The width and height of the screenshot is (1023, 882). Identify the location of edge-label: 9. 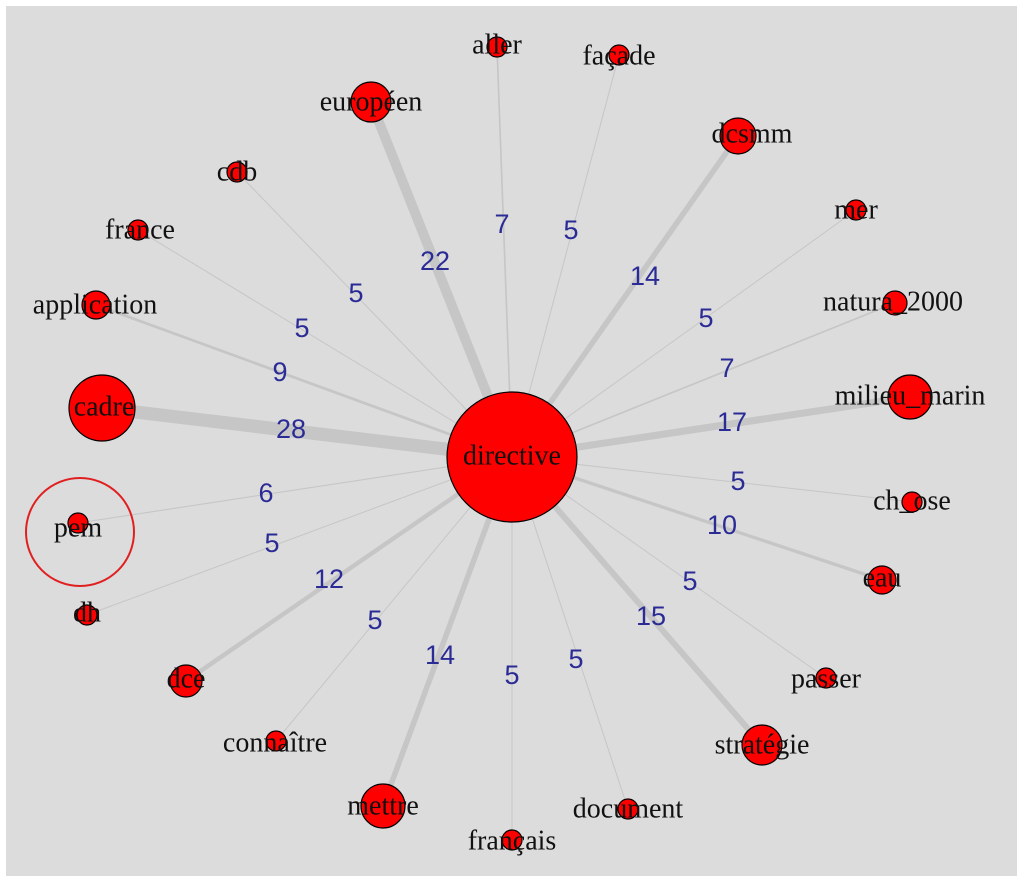
(279, 372).